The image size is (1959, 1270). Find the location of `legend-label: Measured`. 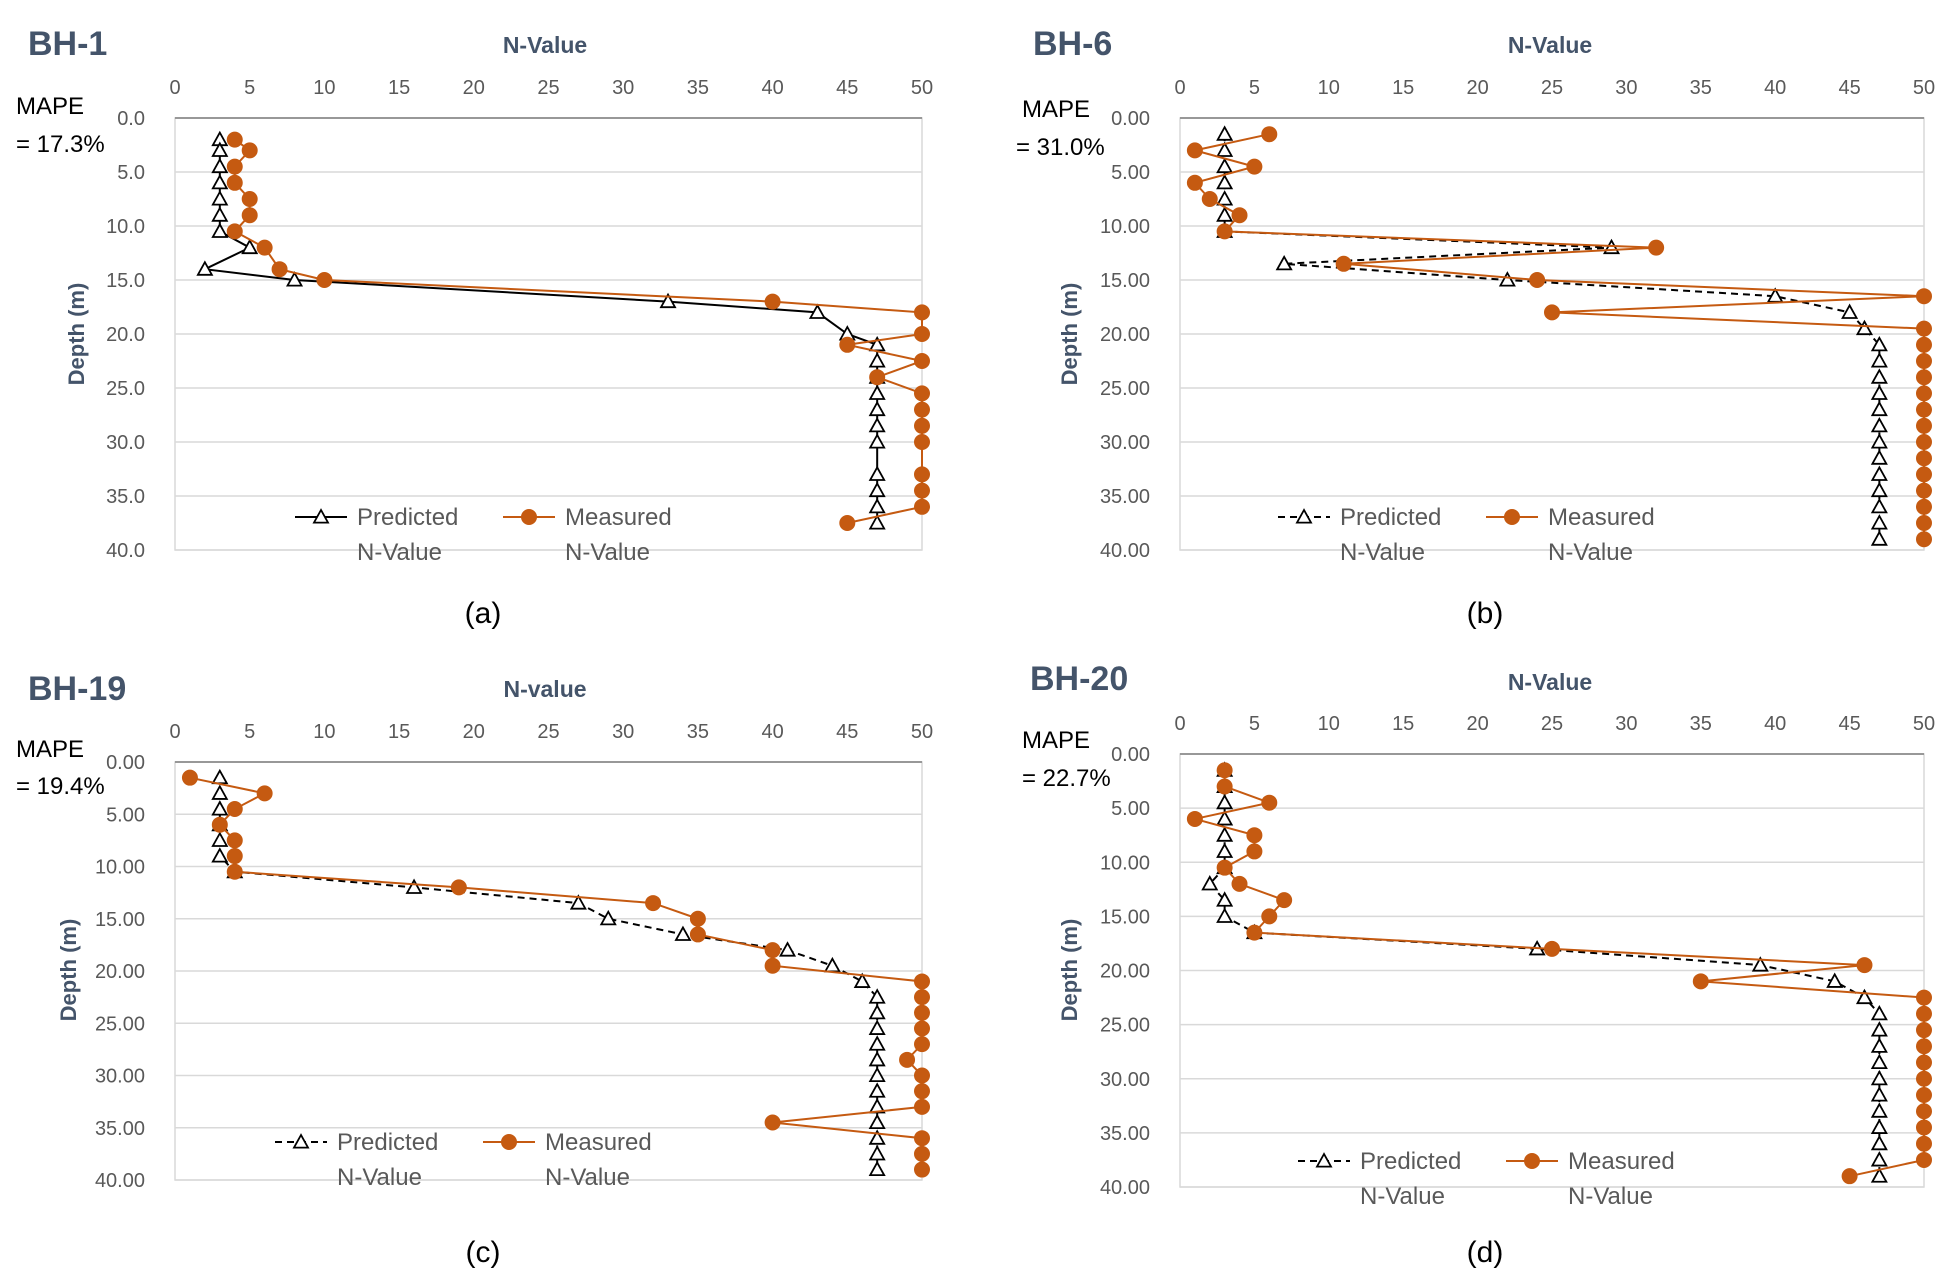

legend-label: Measured is located at coordinates (1601, 517).